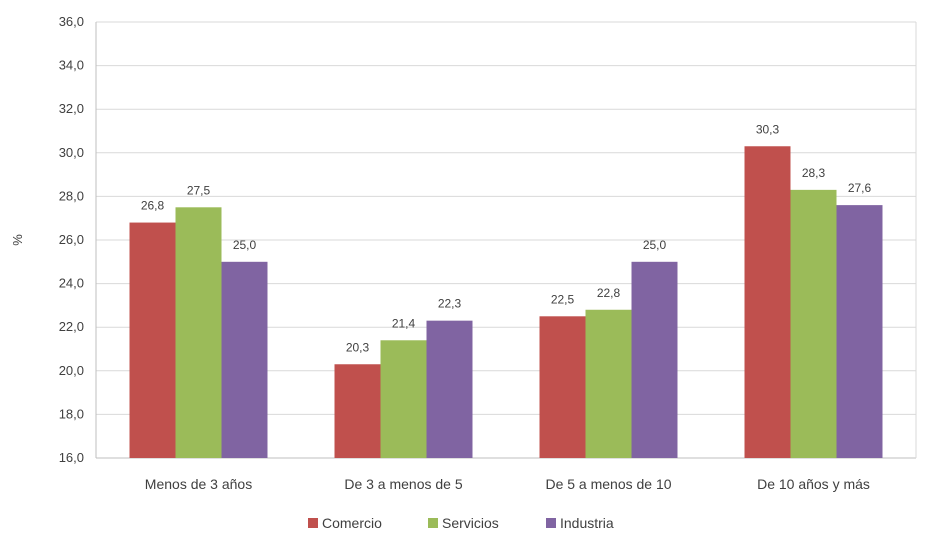  Describe the element at coordinates (404, 323) in the screenshot. I see `data-label: 21,4` at that location.